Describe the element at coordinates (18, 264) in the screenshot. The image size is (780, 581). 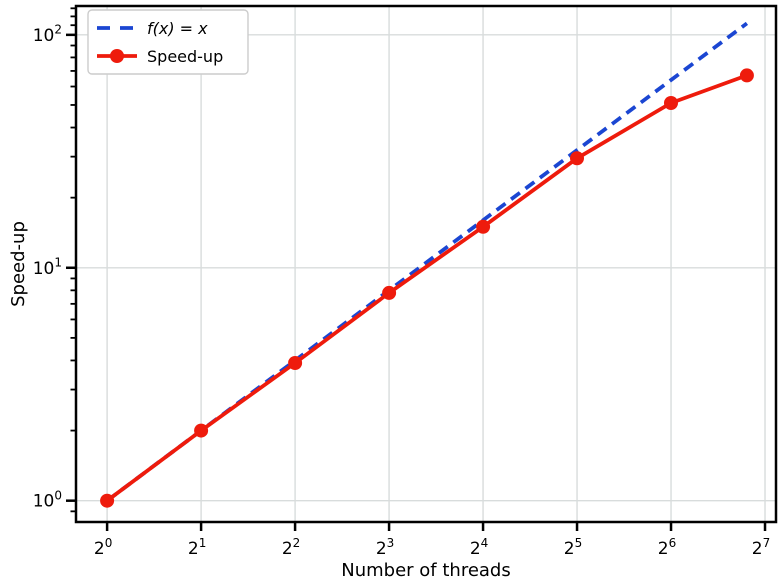
I see `y-axis-label: Speed-up` at that location.